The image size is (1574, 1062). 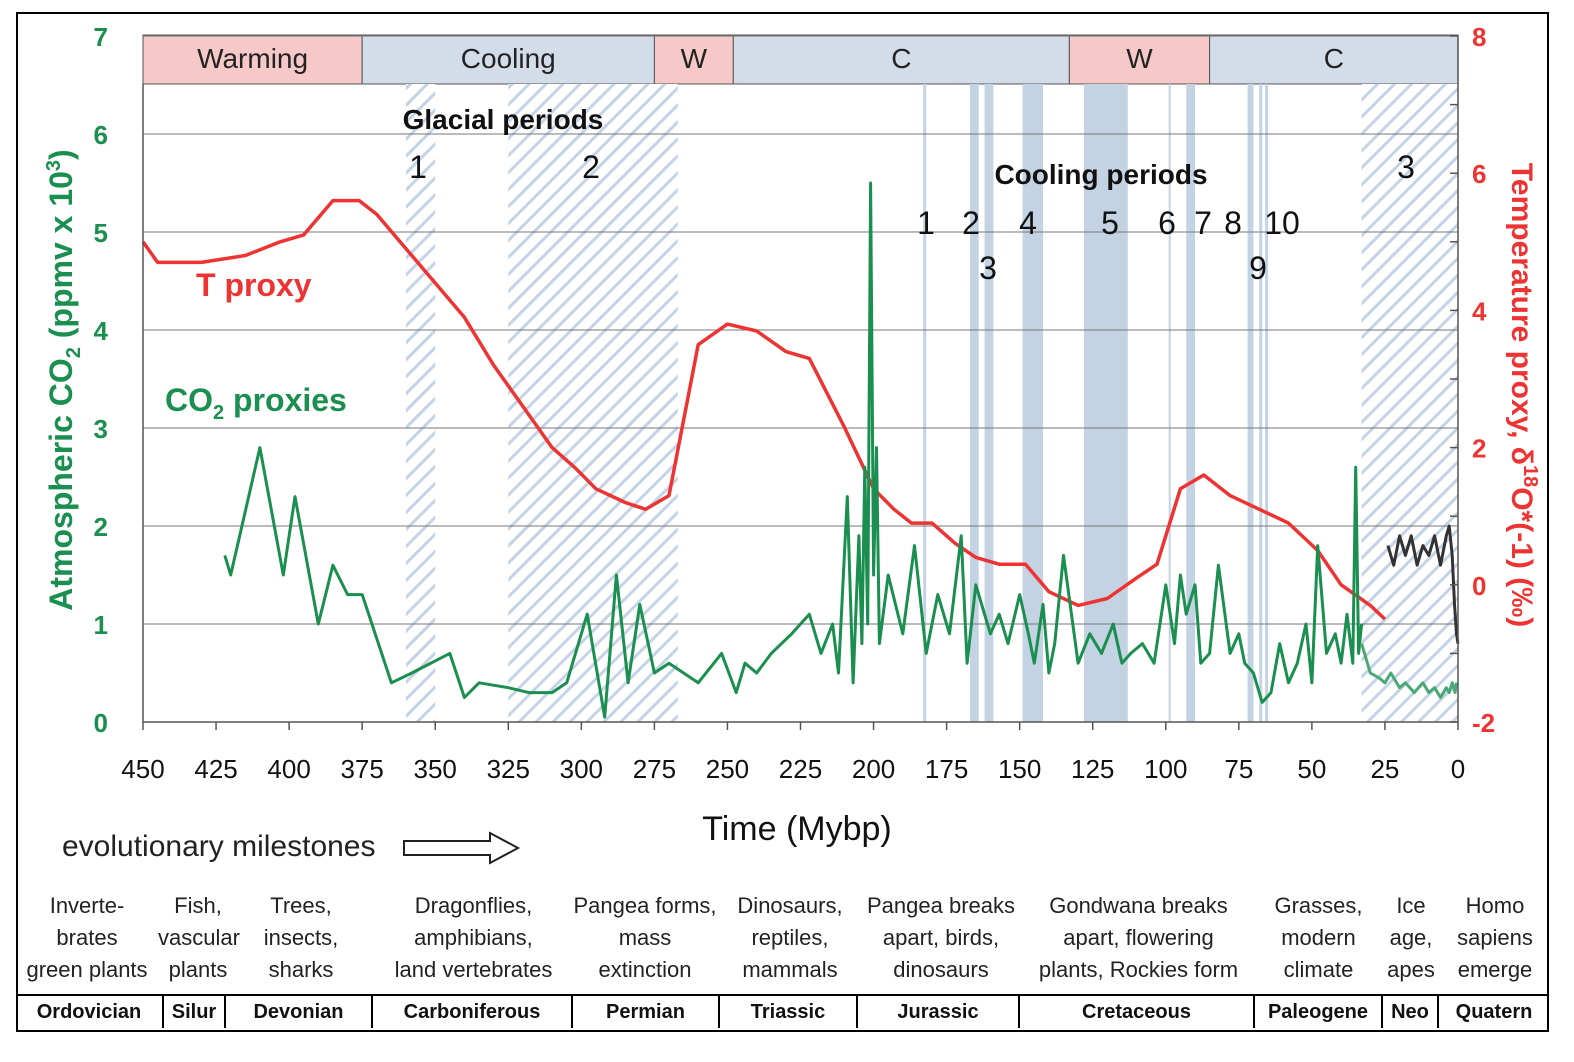 I want to click on milestone-2: Trees, insects, sharks, so click(x=301, y=937).